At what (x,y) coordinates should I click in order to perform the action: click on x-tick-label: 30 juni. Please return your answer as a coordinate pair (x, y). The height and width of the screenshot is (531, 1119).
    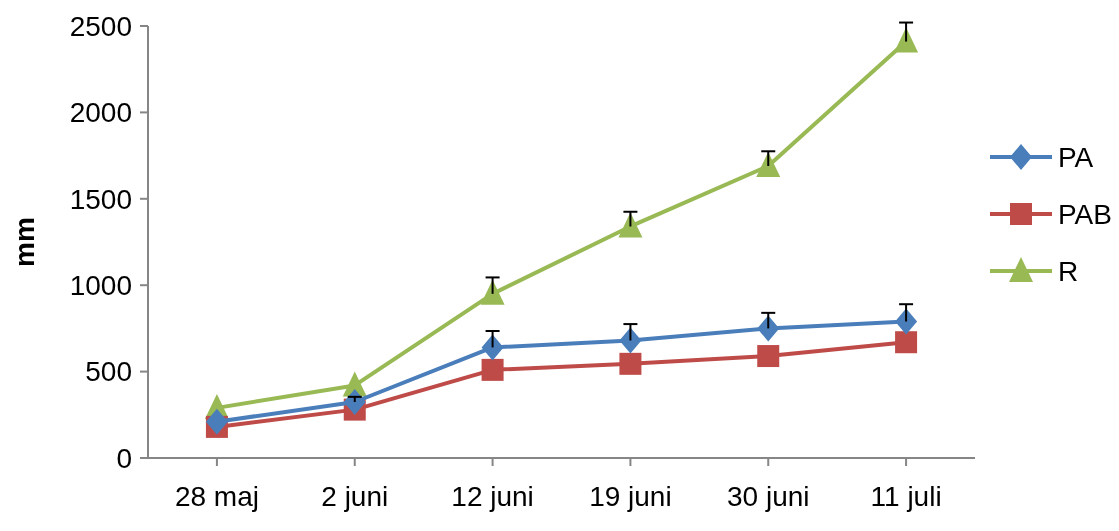
    Looking at the image, I should click on (768, 496).